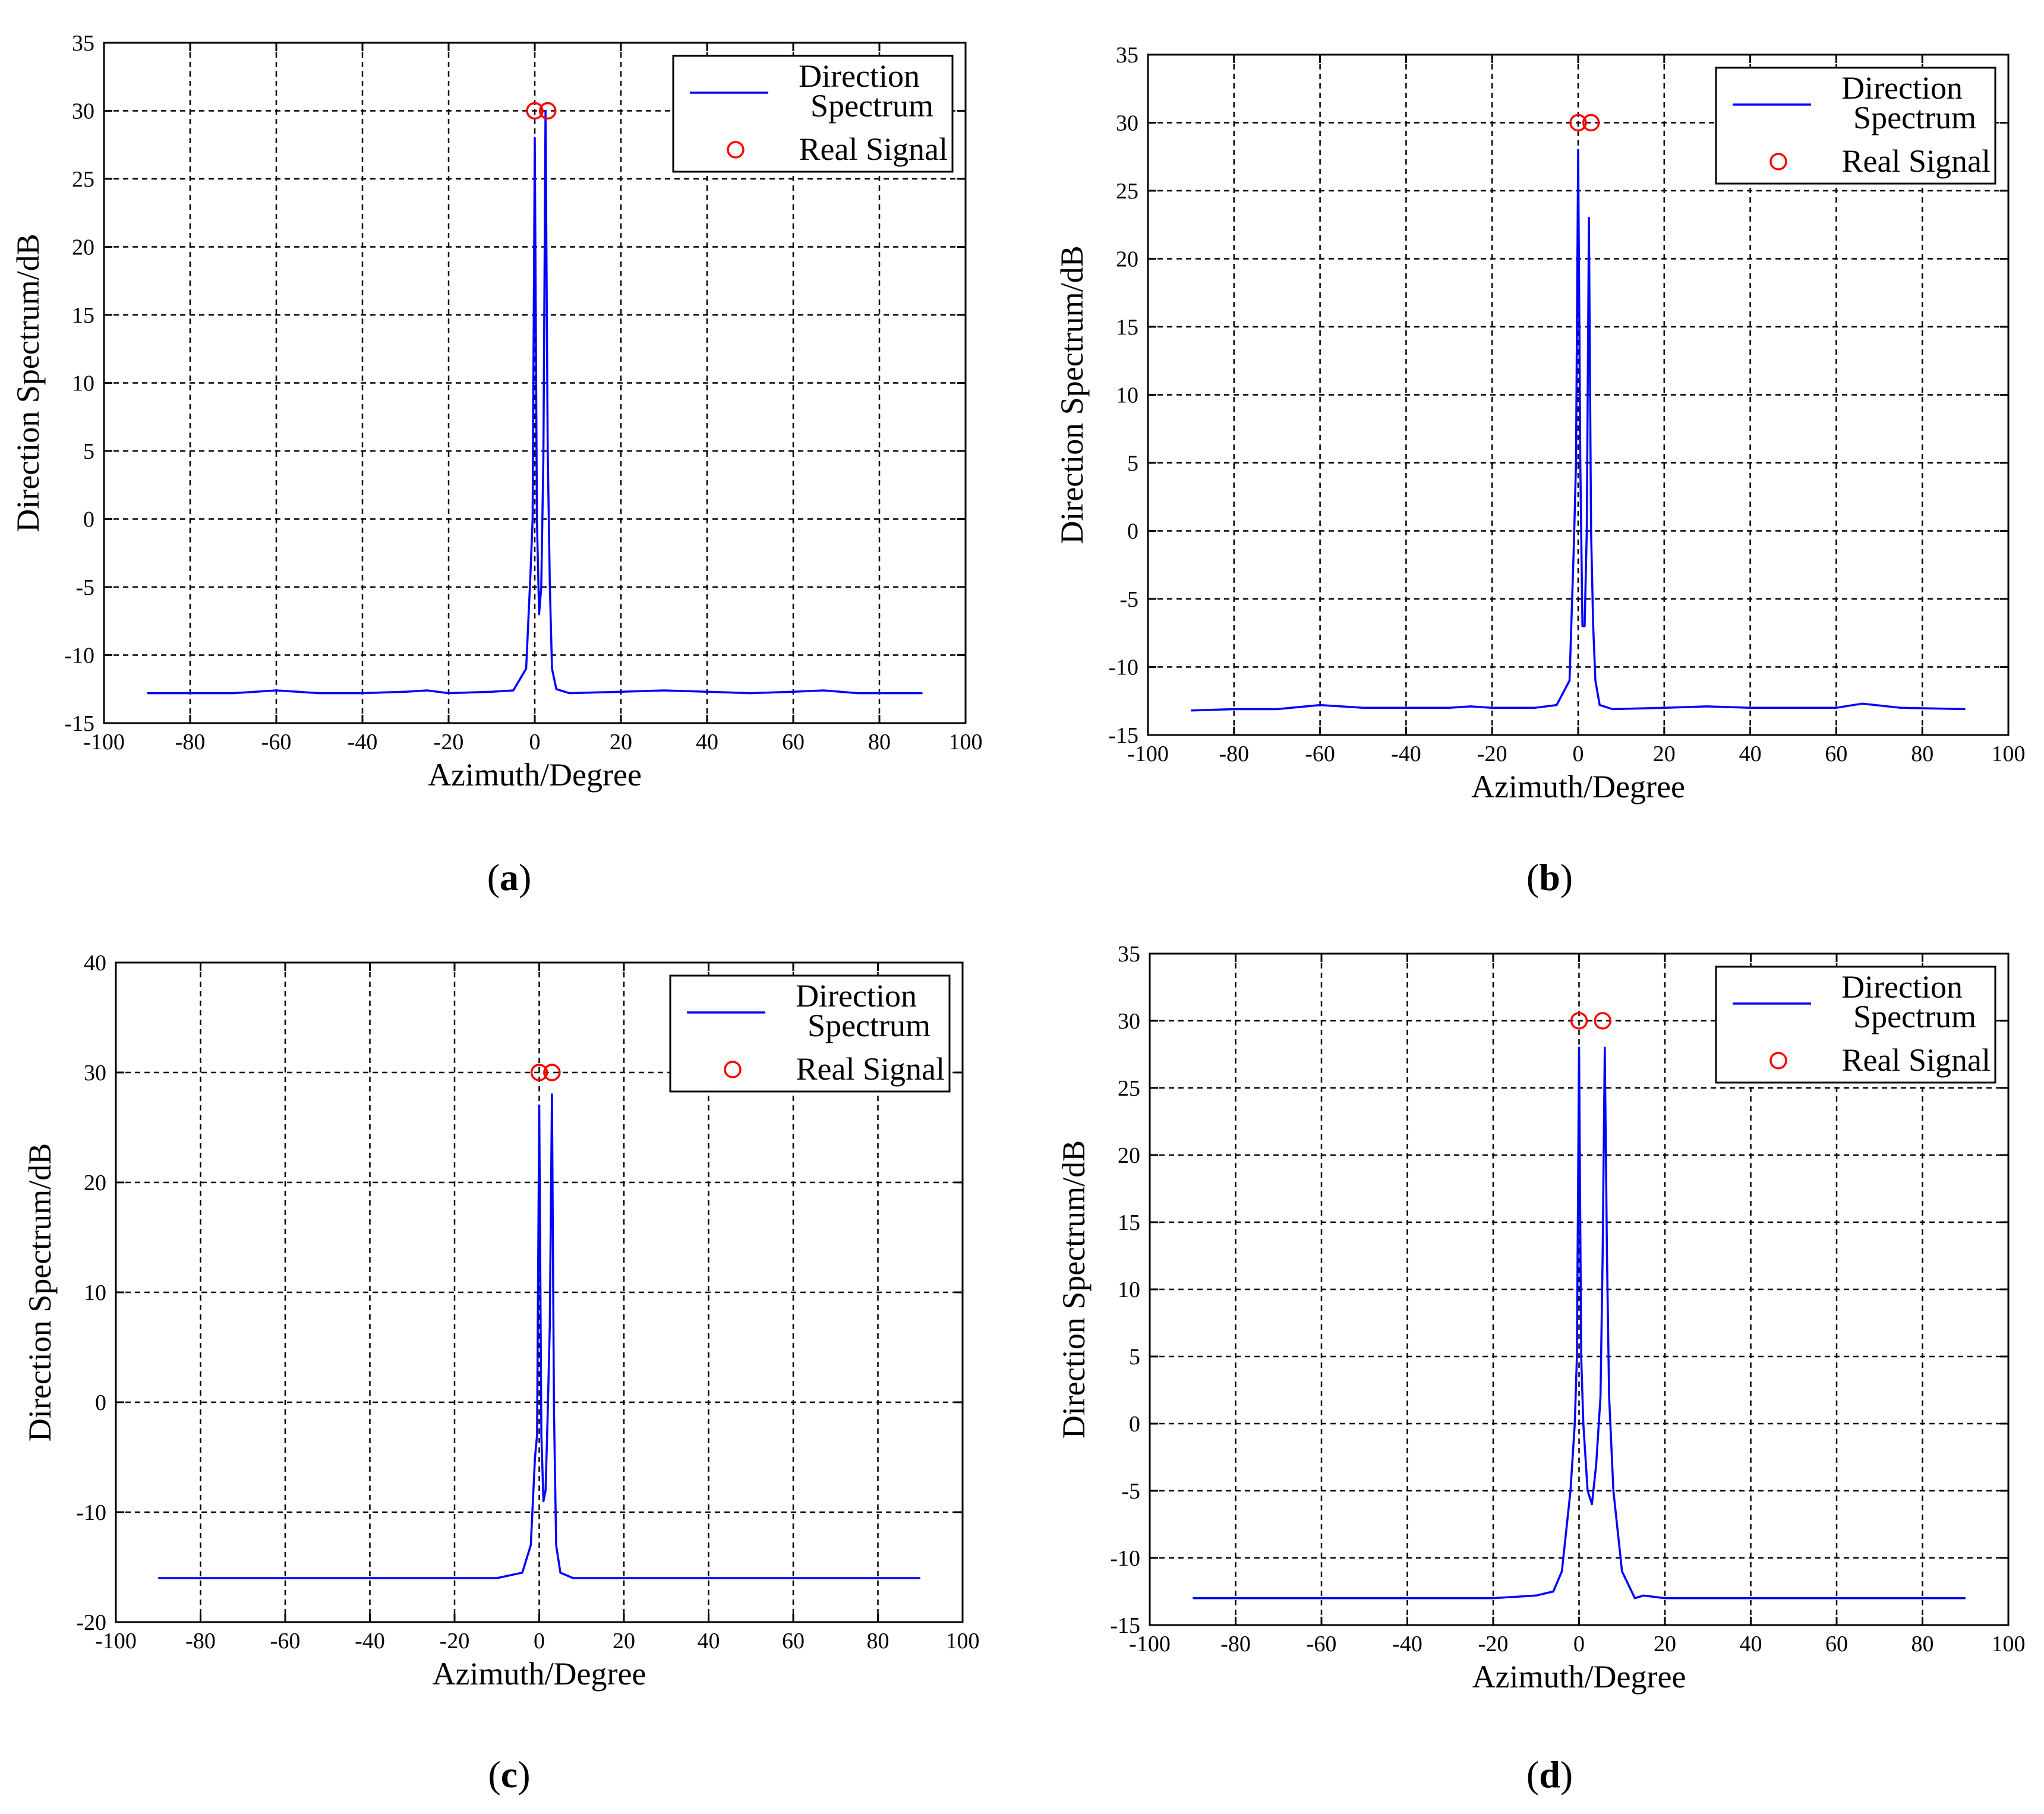  I want to click on y-tick-label: 40, so click(95, 963).